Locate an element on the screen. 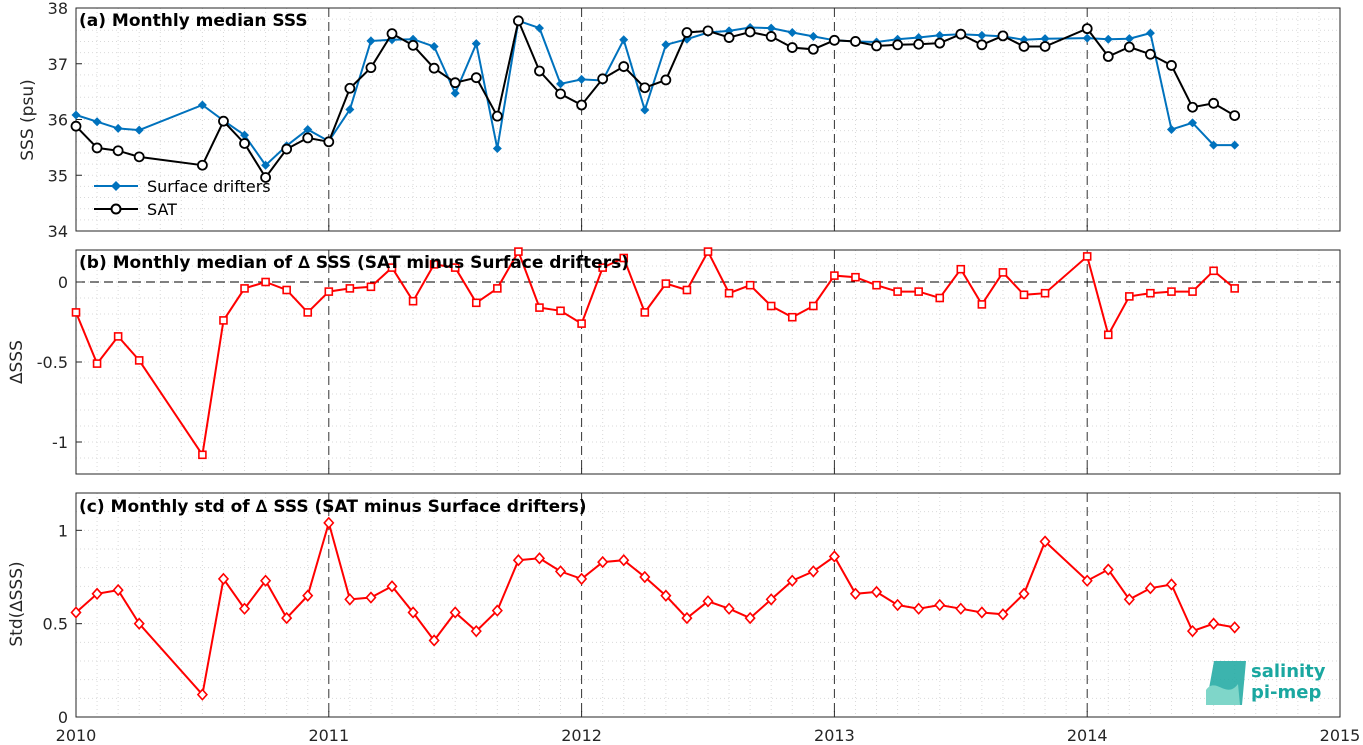  panel-b-ylabel: ∆SSS is located at coordinates (17, 362).